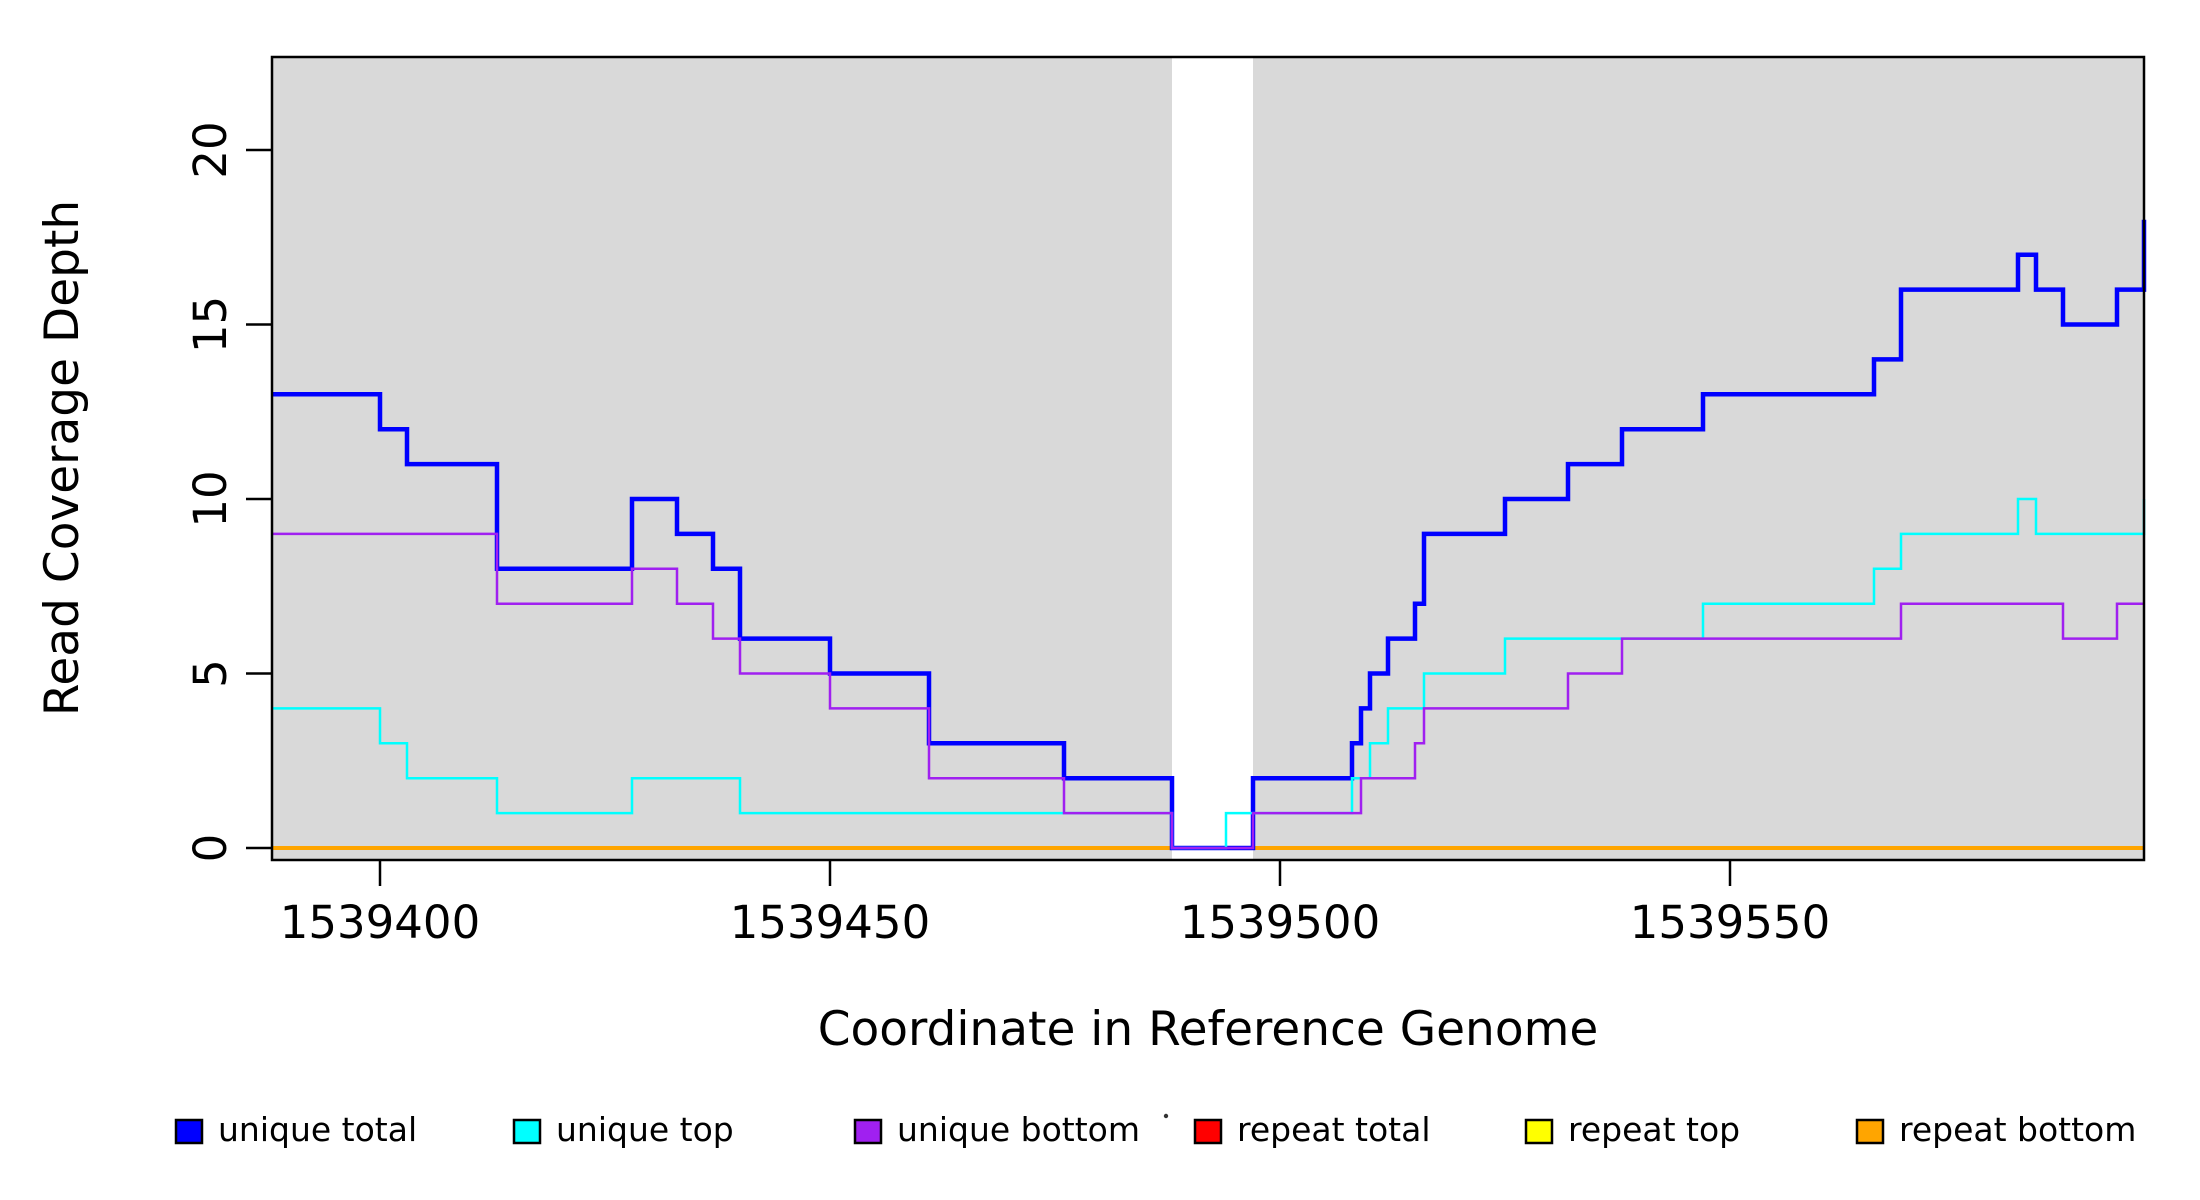 This screenshot has width=2200, height=1200. I want to click on y-tick-label: 20, so click(210, 149).